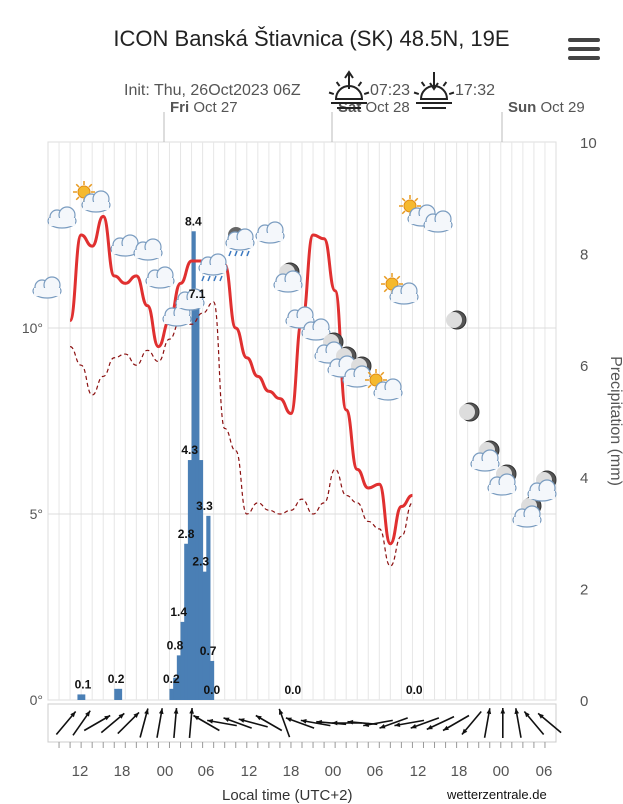 The image size is (623, 804). I want to click on wind-arrows, so click(304, 725).